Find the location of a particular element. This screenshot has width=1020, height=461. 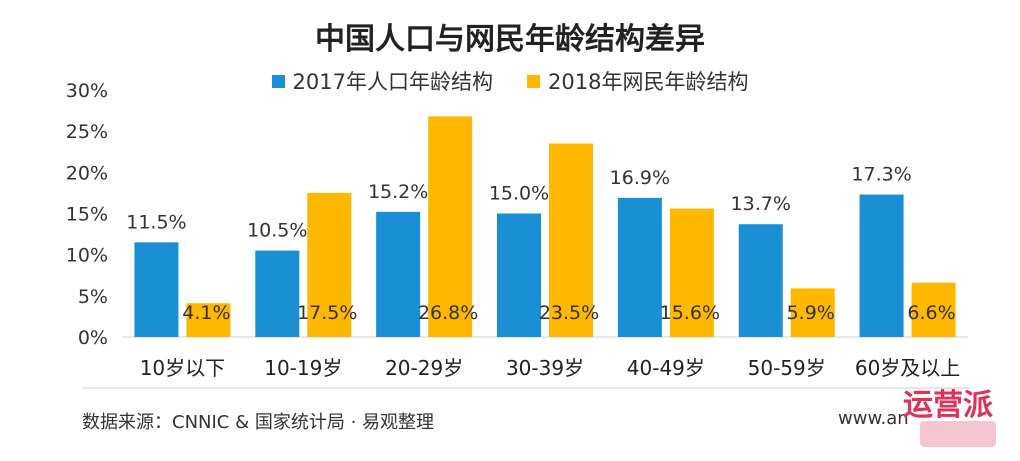

data-label-2018: 23.5% is located at coordinates (569, 313).